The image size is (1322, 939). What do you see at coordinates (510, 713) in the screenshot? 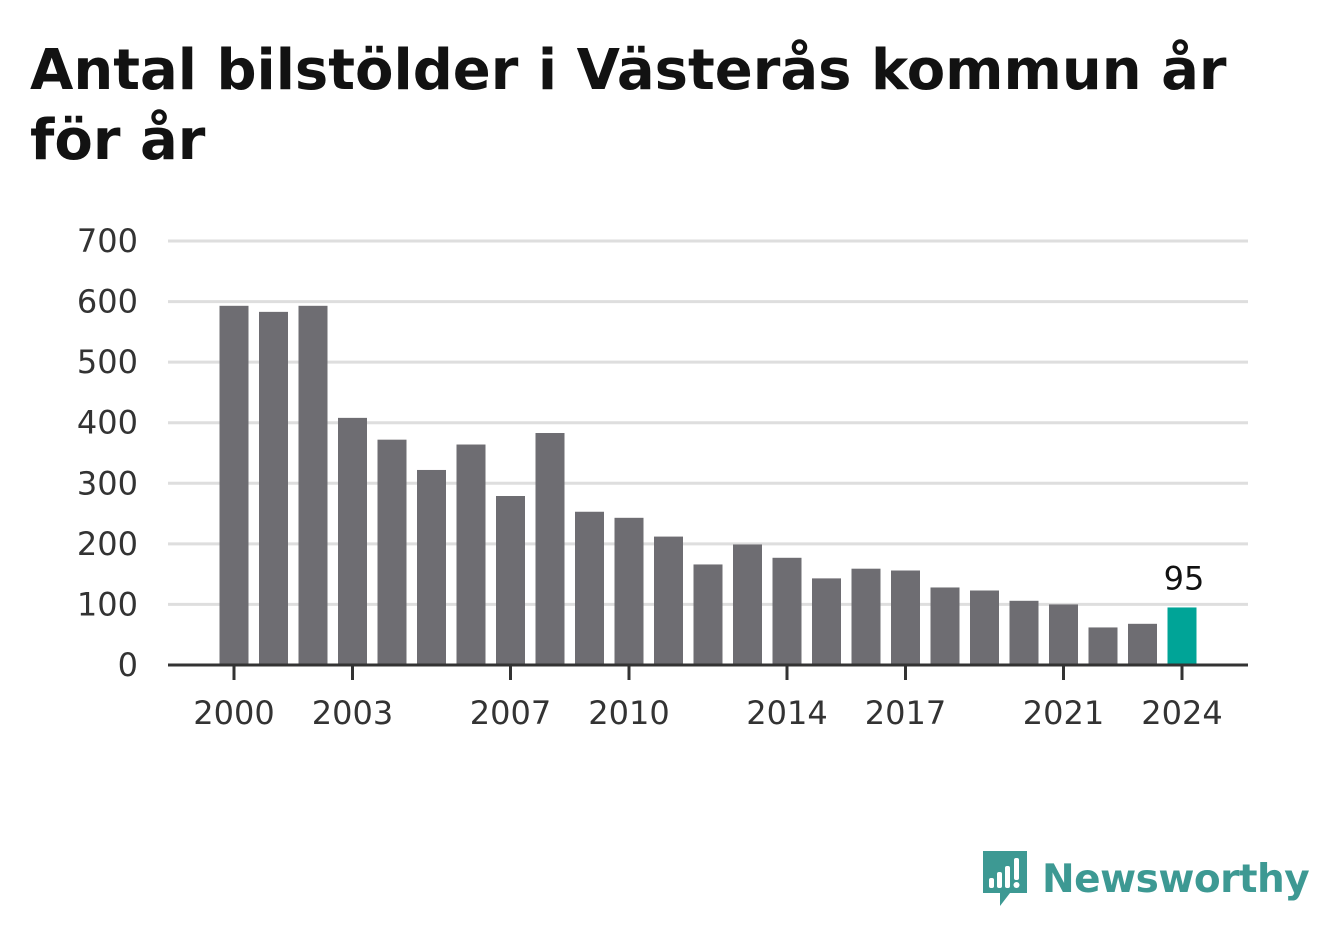
I see `x-tick-label: 2007` at bounding box center [510, 713].